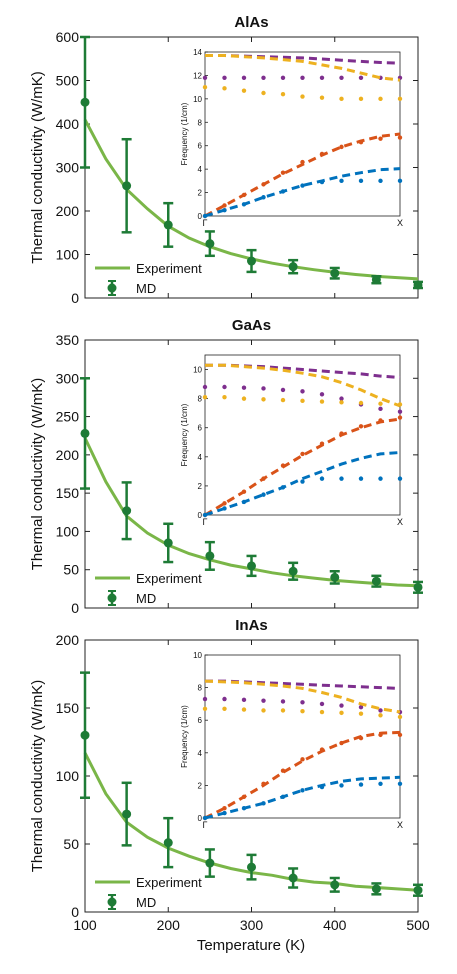 The image size is (457, 974). What do you see at coordinates (200, 753) in the screenshot?
I see `inset-y-tick-label: 4` at bounding box center [200, 753].